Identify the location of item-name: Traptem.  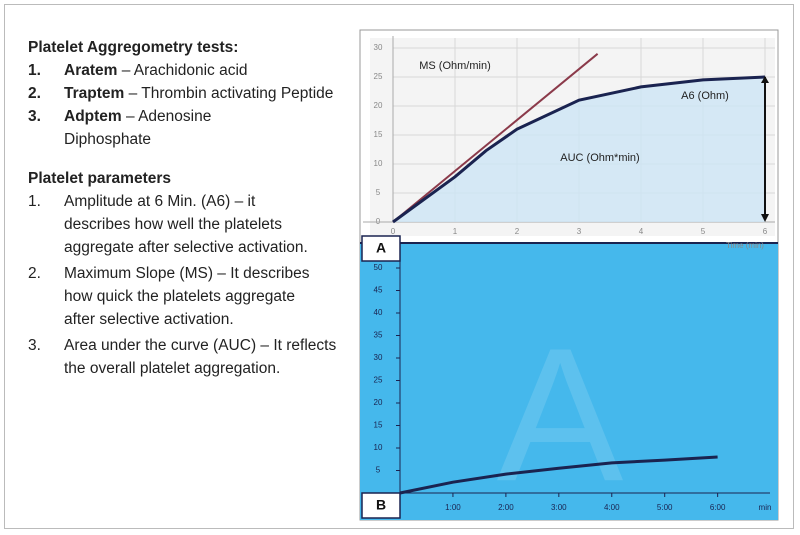
(94, 93).